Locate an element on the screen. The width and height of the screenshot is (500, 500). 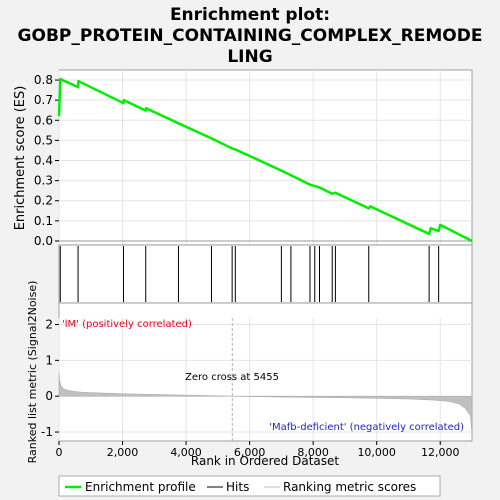
es-y-tick-label-6: 0.6 is located at coordinates (43, 120).